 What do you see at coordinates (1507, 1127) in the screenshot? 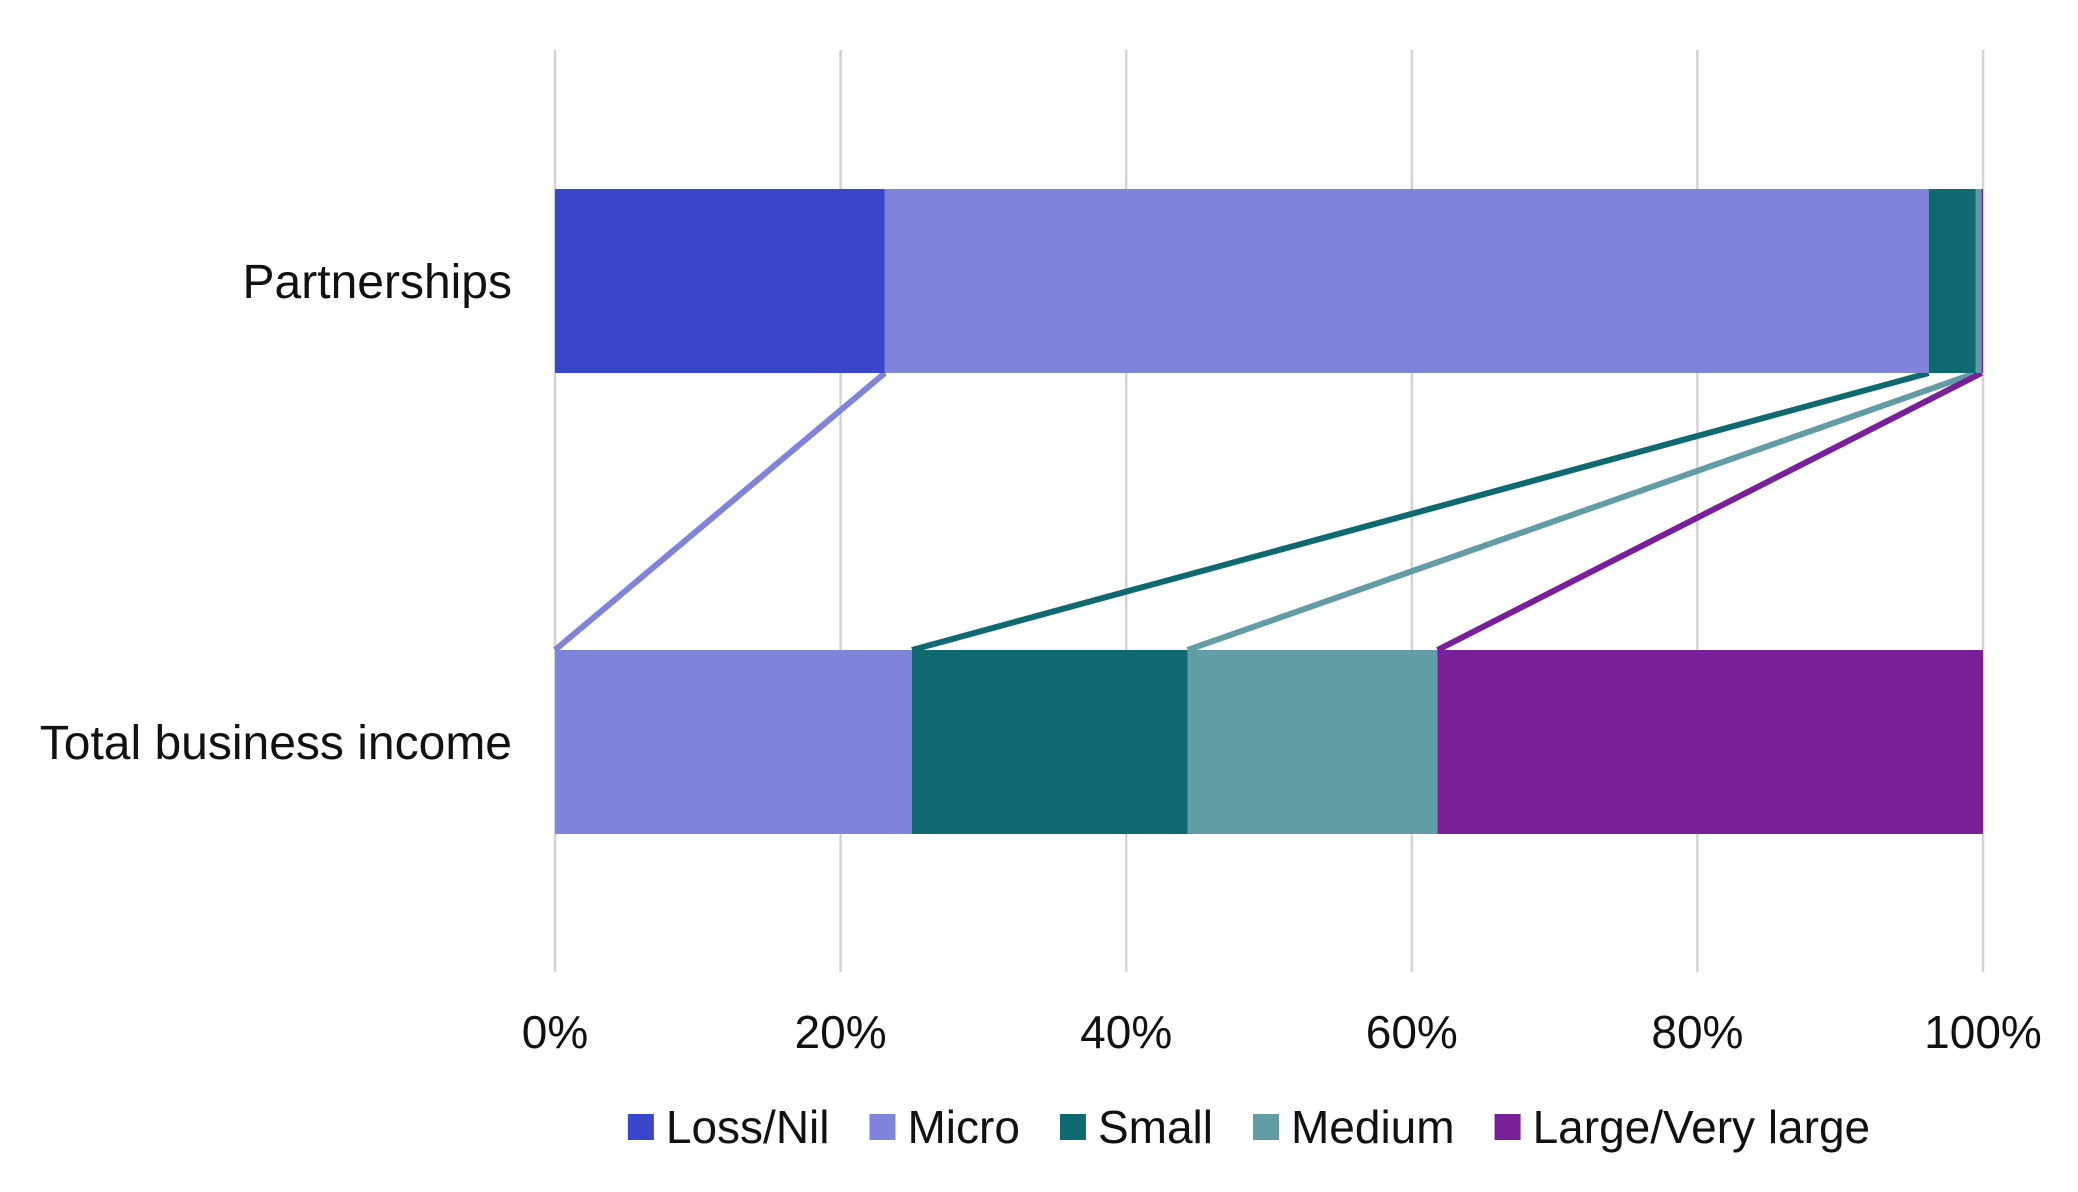
I see `legend-swatch-large-very-large` at bounding box center [1507, 1127].